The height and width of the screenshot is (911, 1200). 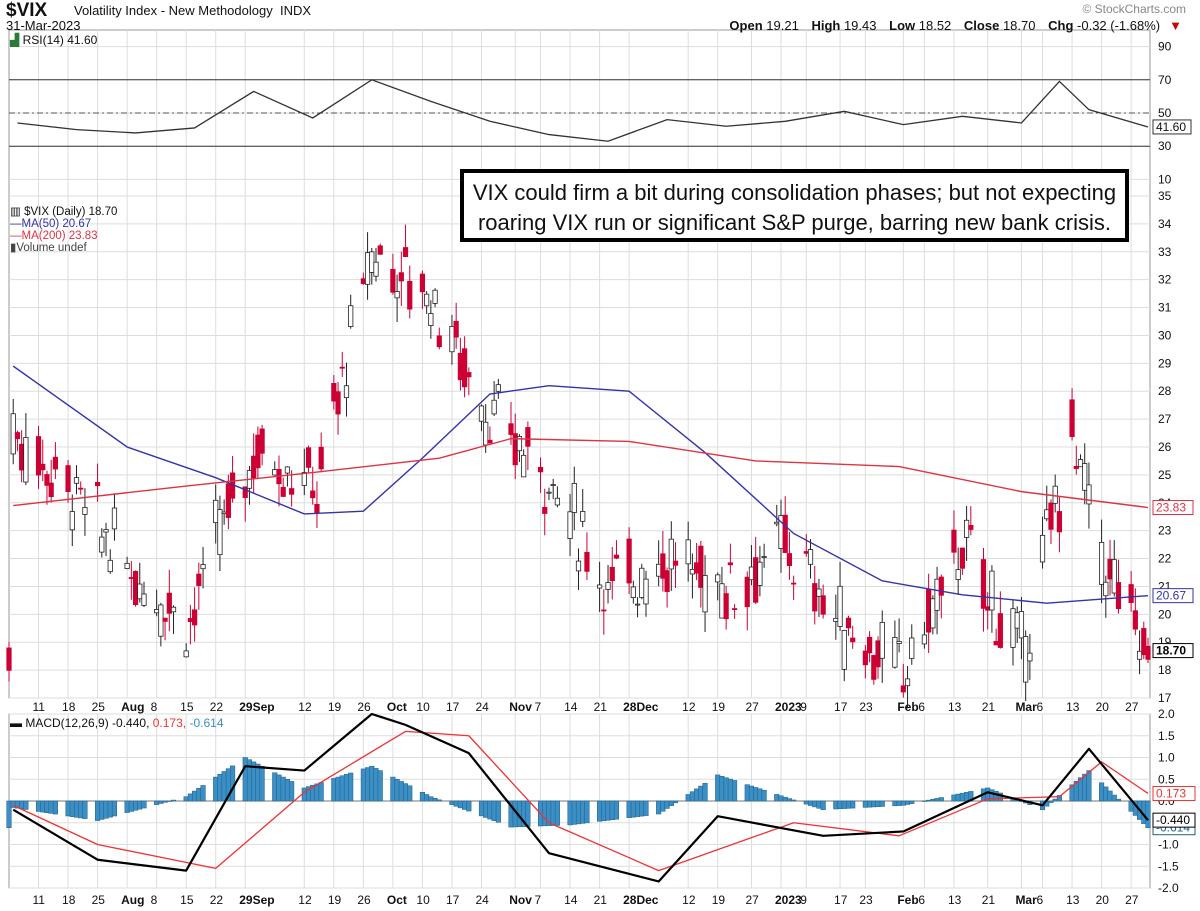 What do you see at coordinates (63, 212) in the screenshot?
I see `legend-vix: ▥ $VIX (Daily) 18.70` at bounding box center [63, 212].